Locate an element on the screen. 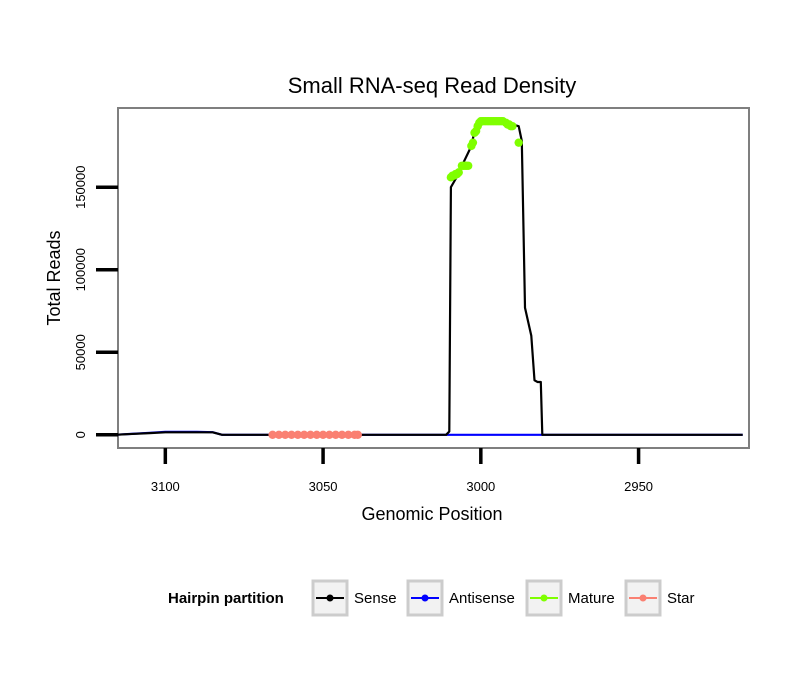  legend-label-mature: Mature is located at coordinates (591, 598).